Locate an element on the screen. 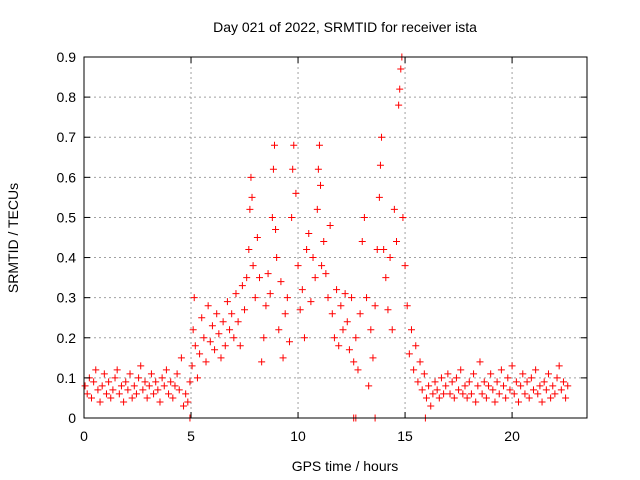  y-tick-label: 0 is located at coordinates (72, 418).